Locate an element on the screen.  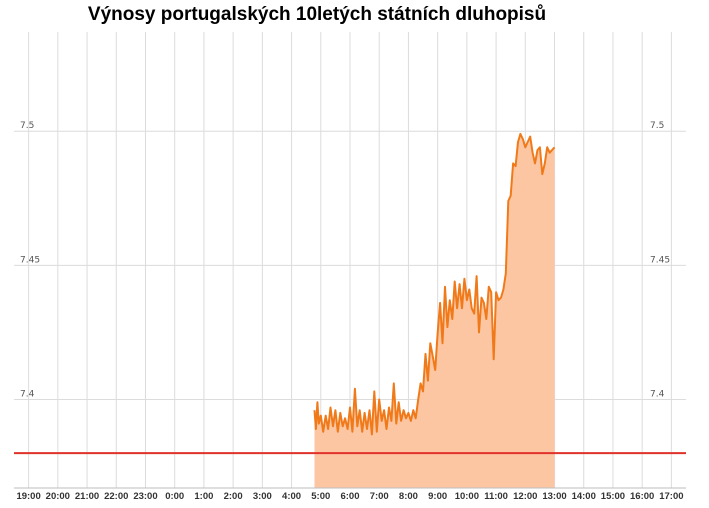
x-tick-label: 23:00 is located at coordinates (145, 496).